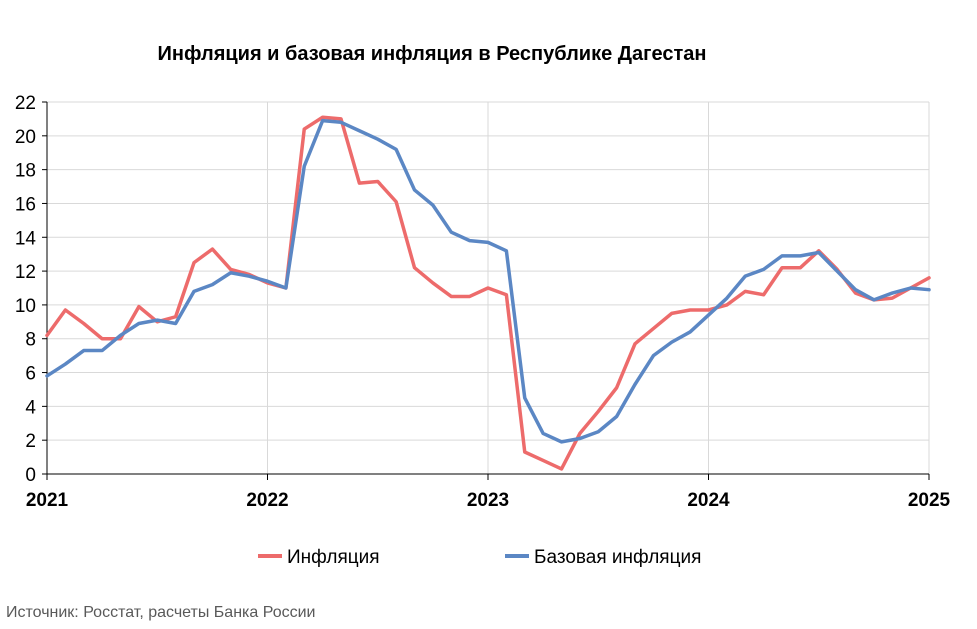 The width and height of the screenshot is (977, 629). What do you see at coordinates (31, 289) in the screenshot?
I see `y-axis-ticks: 0 2 4 6 8 10 12 14 16 18 20 22` at bounding box center [31, 289].